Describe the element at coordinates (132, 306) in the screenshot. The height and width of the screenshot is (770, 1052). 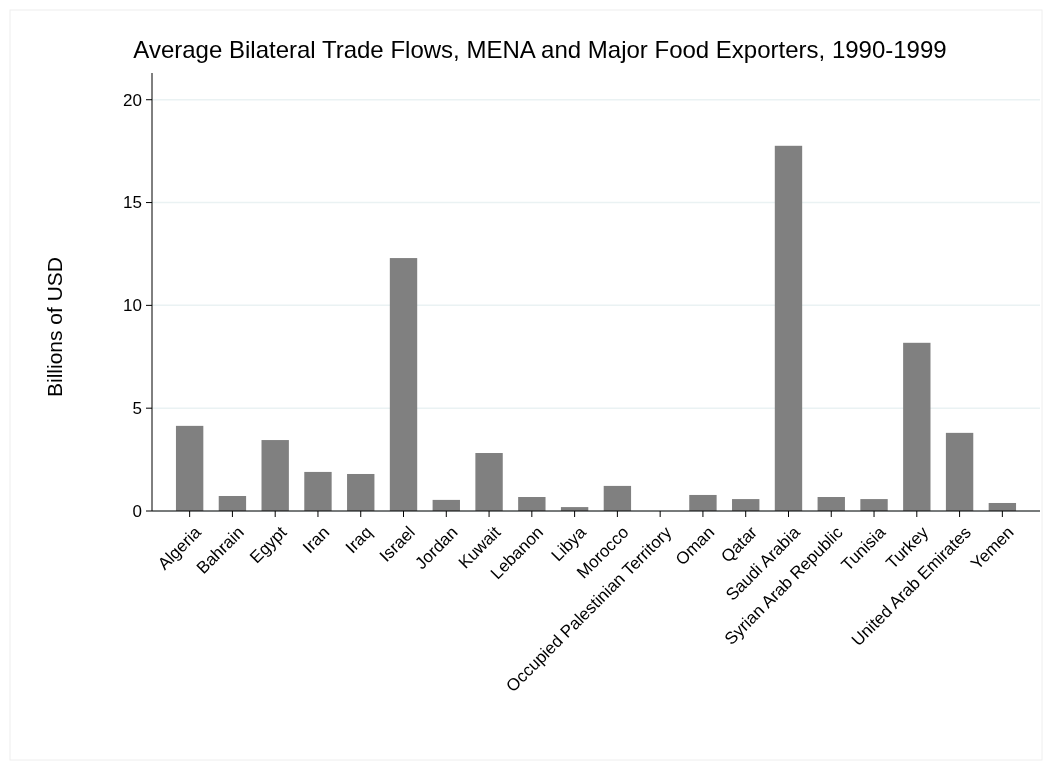
I see `y-tick-label: 10` at that location.